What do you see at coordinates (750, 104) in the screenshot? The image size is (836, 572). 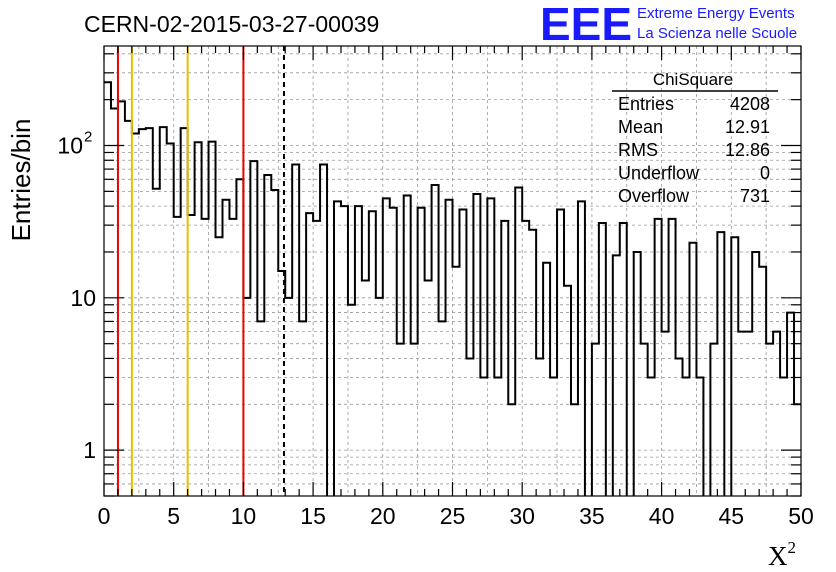 I see `stats-value: 4208` at bounding box center [750, 104].